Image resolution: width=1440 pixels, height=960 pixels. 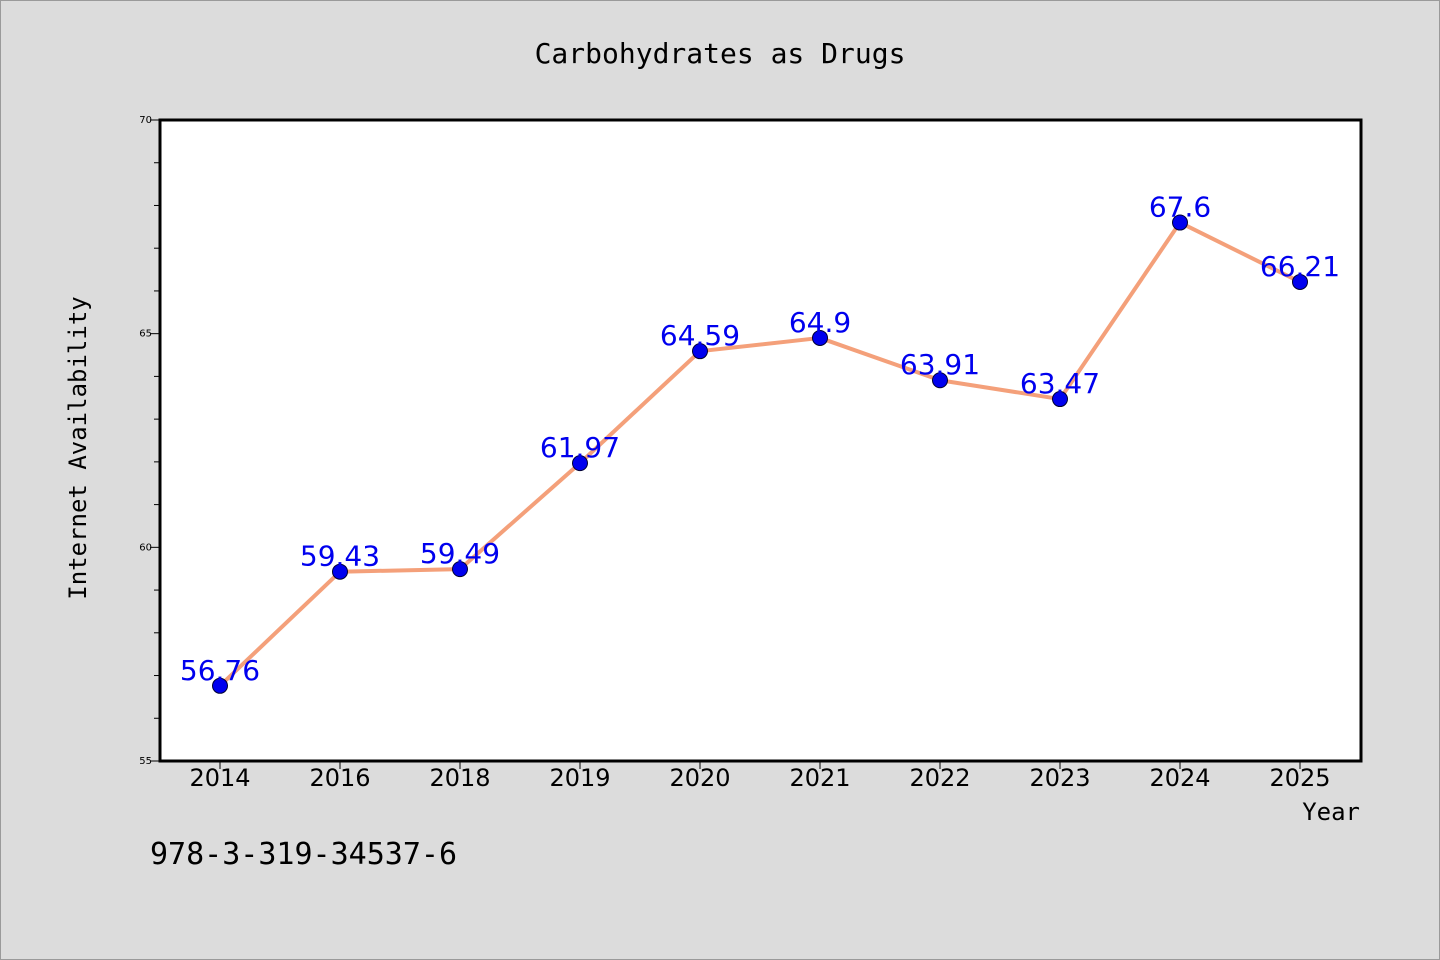 I want to click on y-axis-label: Internet Availability, so click(x=78, y=447).